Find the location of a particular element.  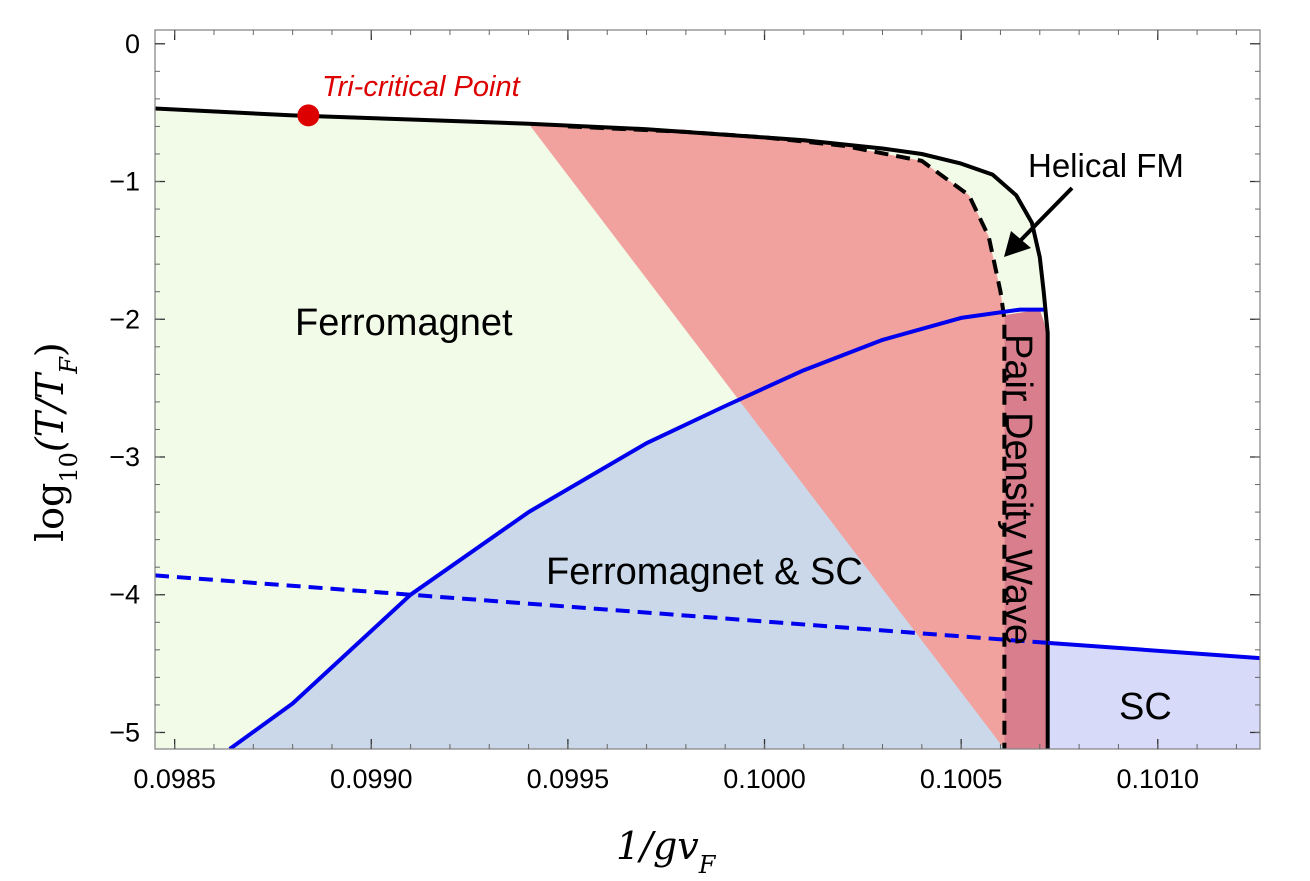

x-axis-title: 1/gvF is located at coordinates (666, 851).